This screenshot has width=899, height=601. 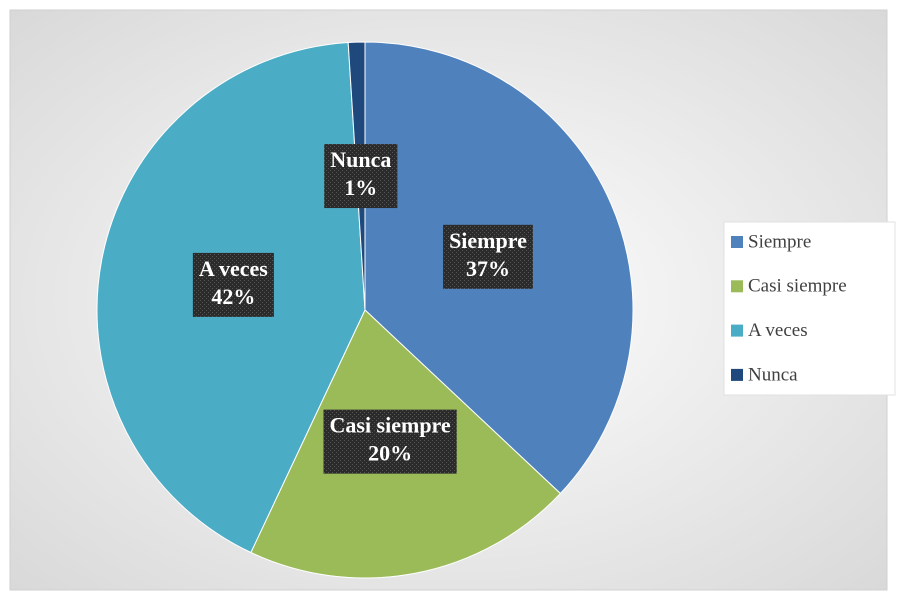 I want to click on legend-label: Casi siempre, so click(x=797, y=286).